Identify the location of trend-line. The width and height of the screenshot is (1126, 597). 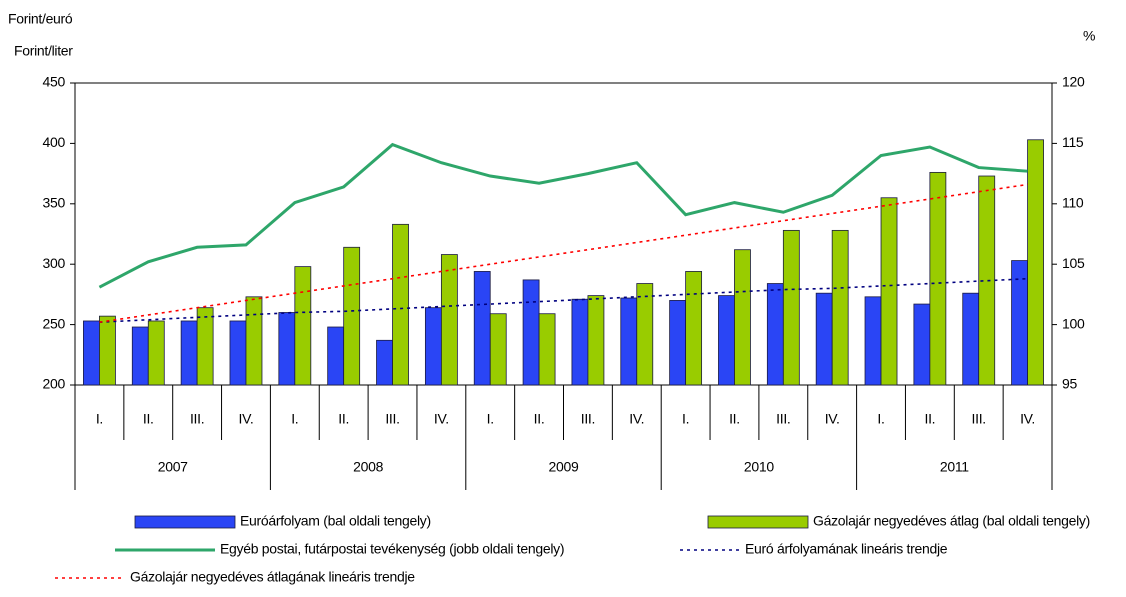
(563, 300).